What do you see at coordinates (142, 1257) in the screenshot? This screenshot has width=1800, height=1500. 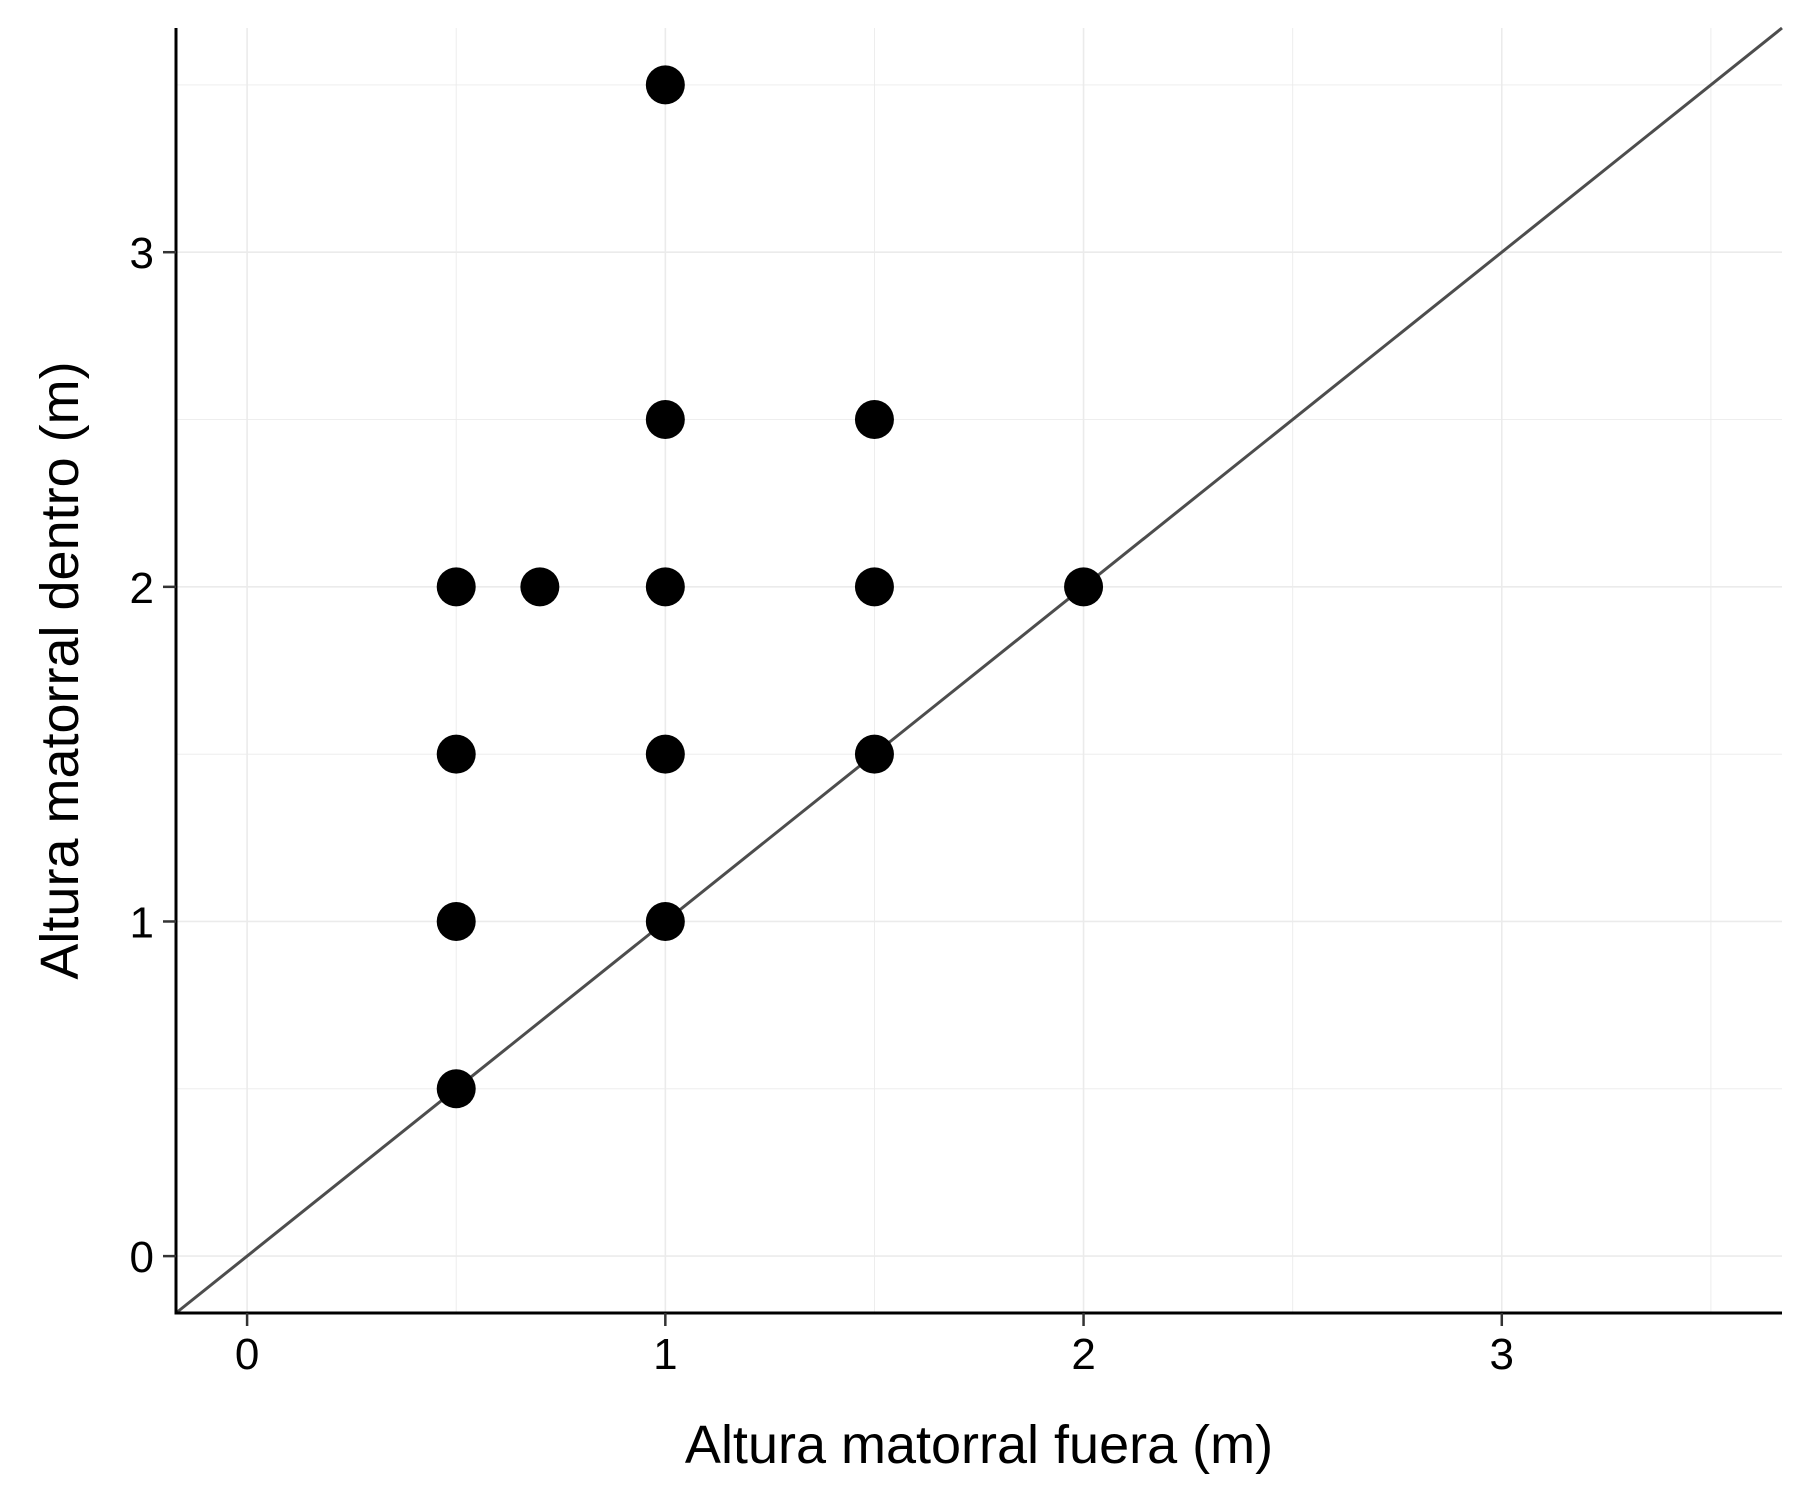 I see `y-tick-label: 0` at bounding box center [142, 1257].